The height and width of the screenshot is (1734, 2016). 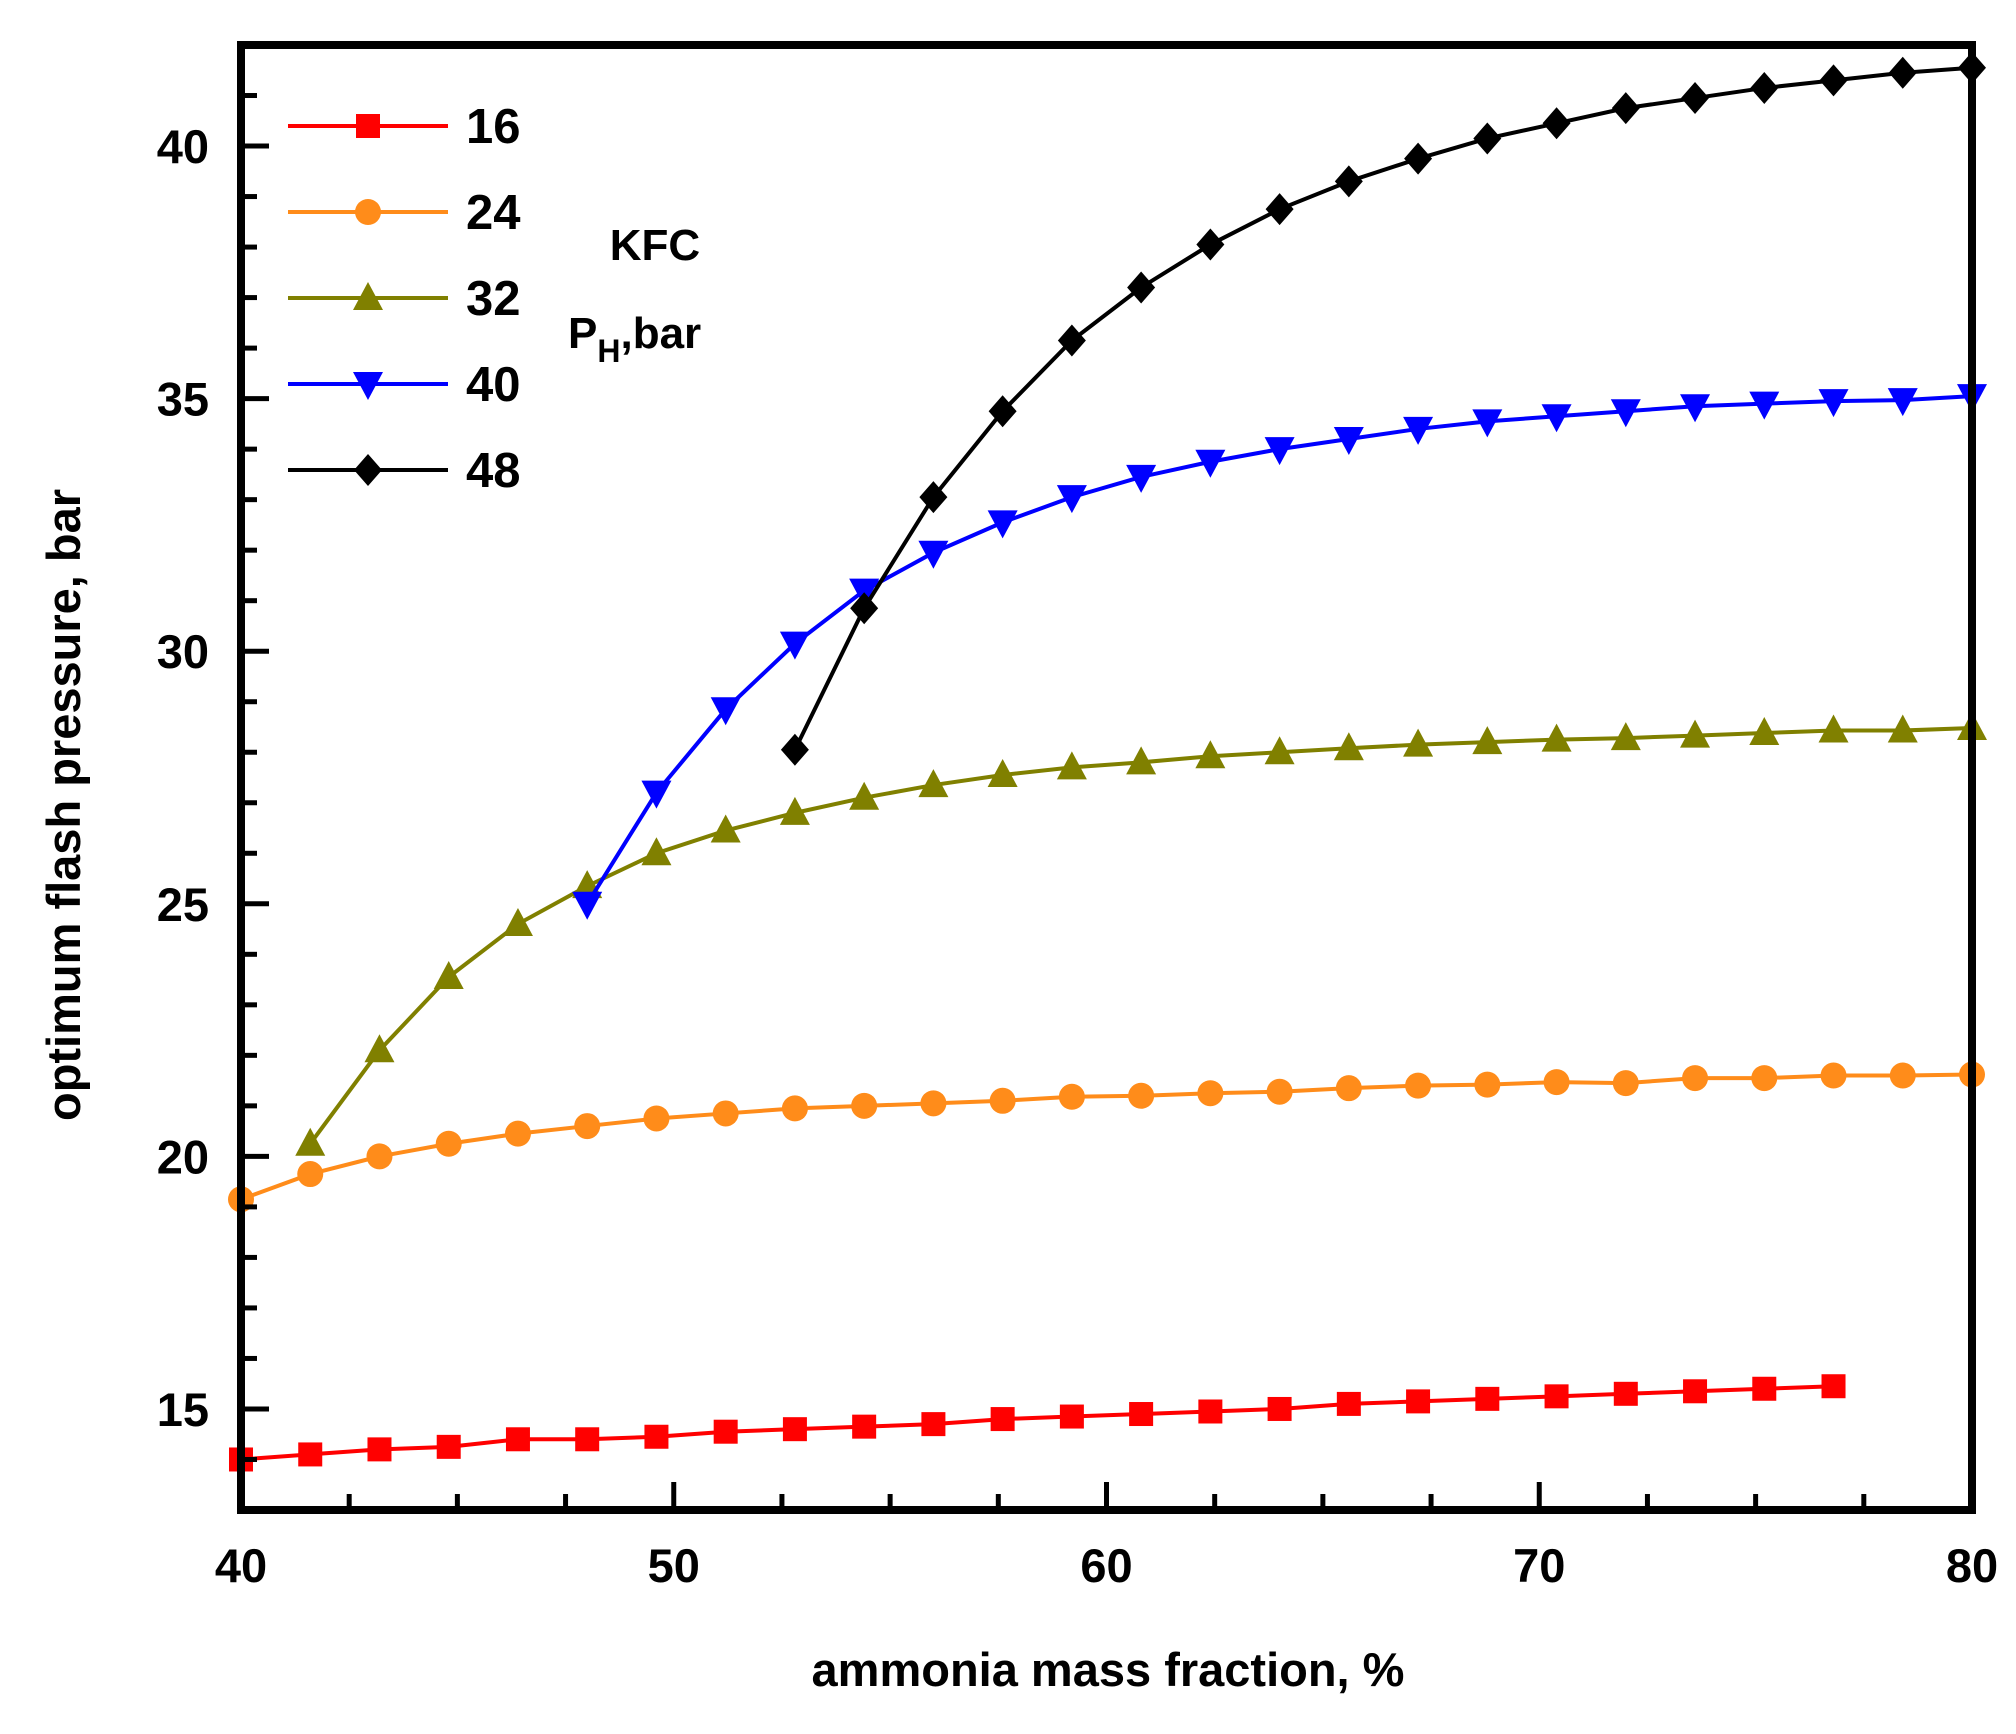 I want to click on annotation-ph-bar: PH,bar, so click(x=634, y=339).